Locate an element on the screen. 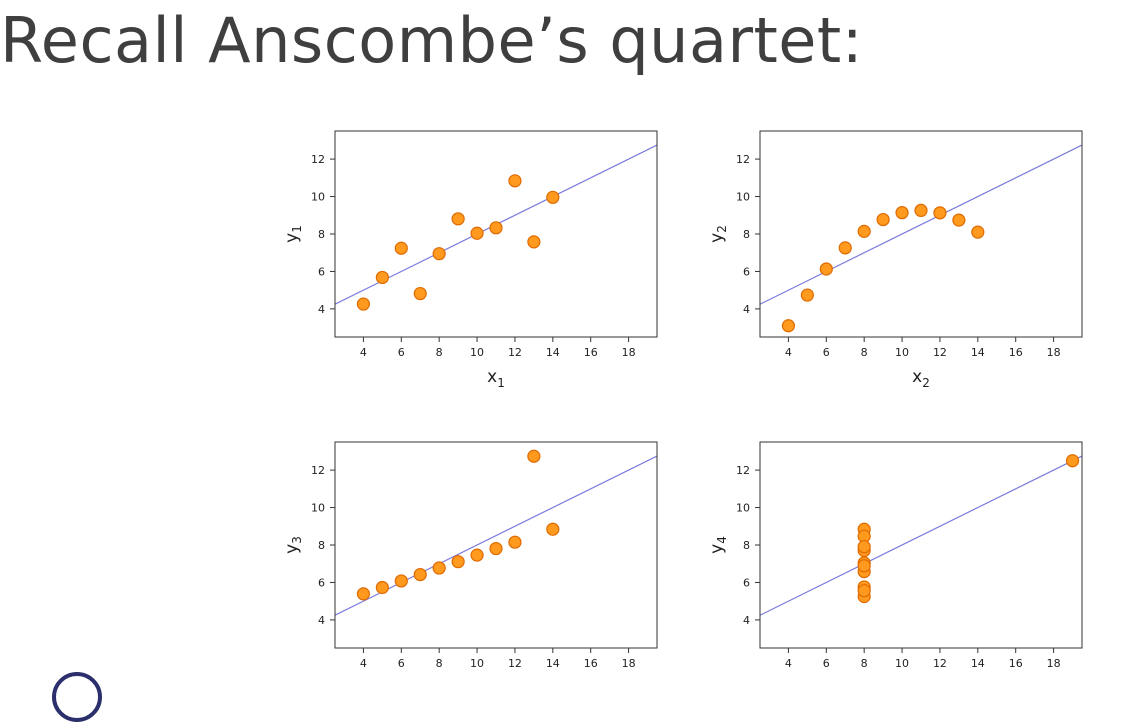 The image size is (1146, 722). x-axis-label-text: x is located at coordinates (492, 377).